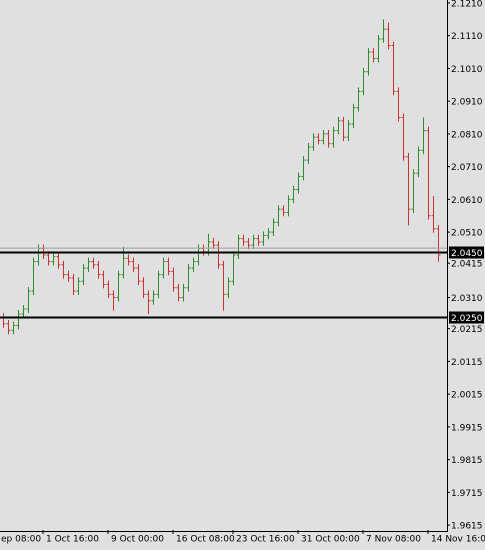 The height and width of the screenshot is (550, 485). What do you see at coordinates (467, 527) in the screenshot?
I see `y-tick-label: 1.9615` at bounding box center [467, 527].